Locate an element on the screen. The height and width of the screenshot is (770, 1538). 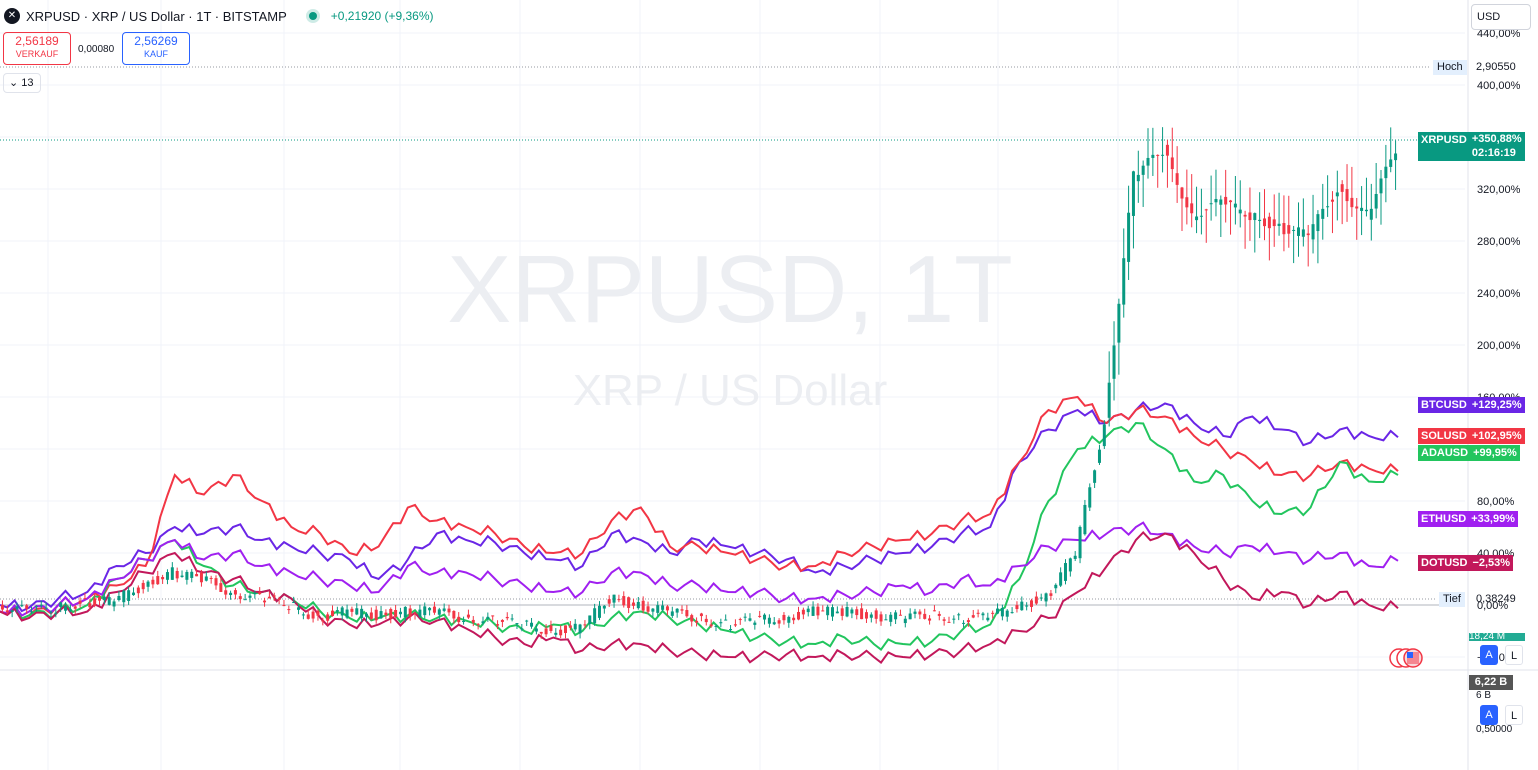
y-axis-label: 440,00% is located at coordinates (1499, 34).